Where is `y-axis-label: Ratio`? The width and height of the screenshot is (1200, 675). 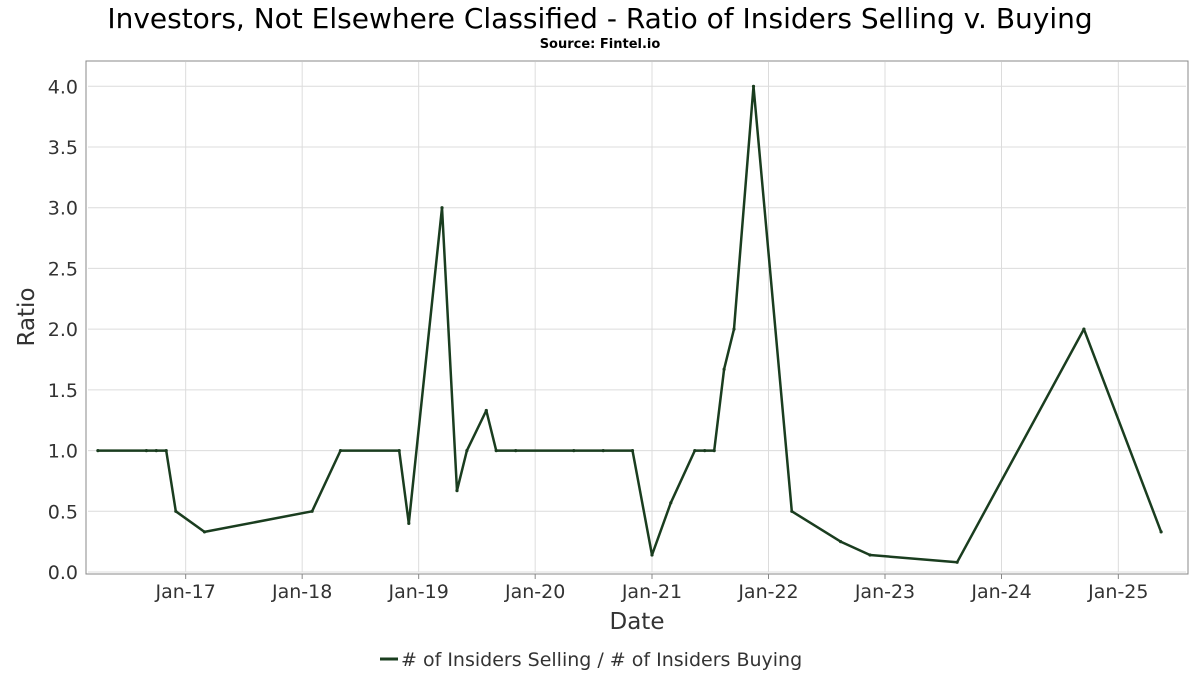 y-axis-label: Ratio is located at coordinates (27, 316).